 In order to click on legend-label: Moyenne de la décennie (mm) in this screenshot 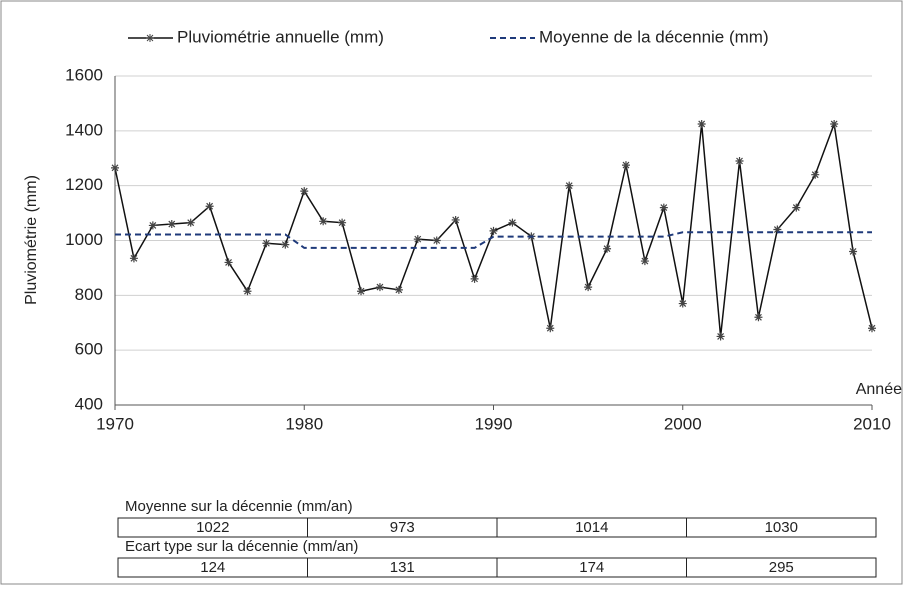, I will do `click(654, 36)`.